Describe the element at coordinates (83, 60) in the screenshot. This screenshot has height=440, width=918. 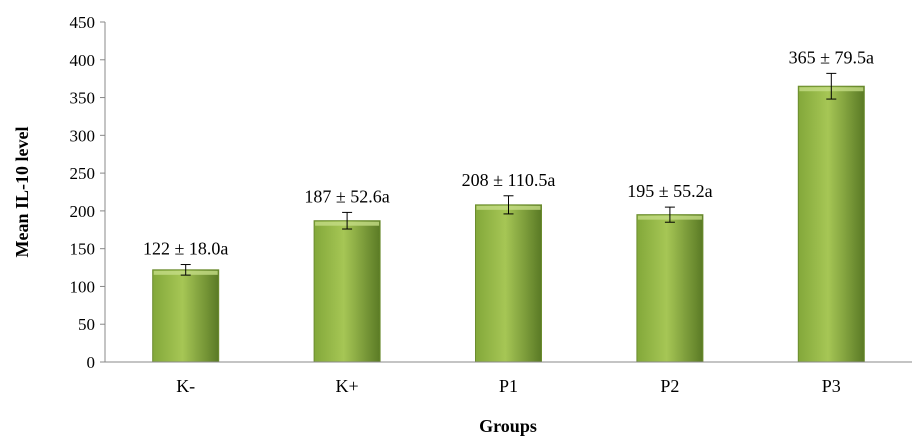
I see `y-tick-label: 400` at that location.